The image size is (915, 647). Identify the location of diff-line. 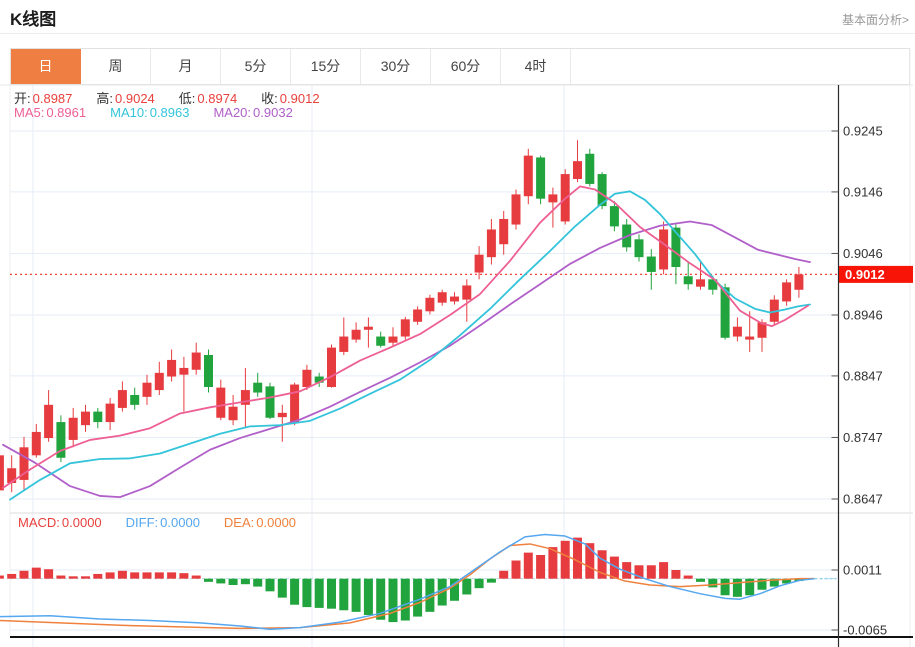
(408, 581).